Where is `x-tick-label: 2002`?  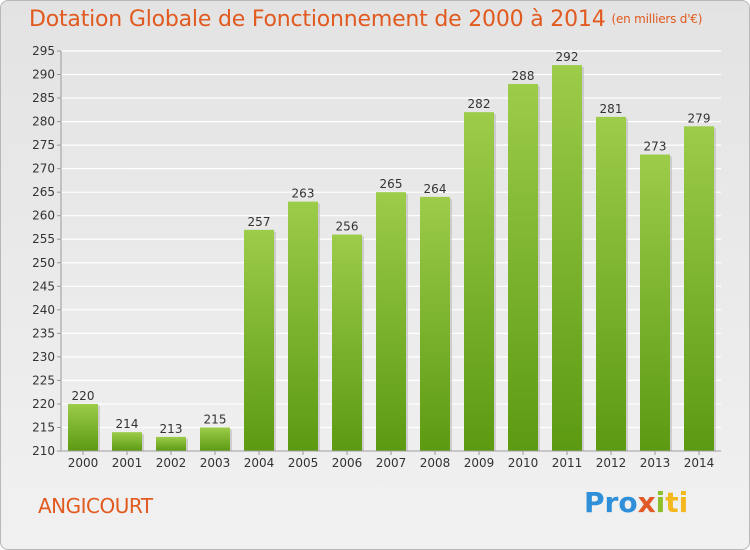 x-tick-label: 2002 is located at coordinates (171, 463).